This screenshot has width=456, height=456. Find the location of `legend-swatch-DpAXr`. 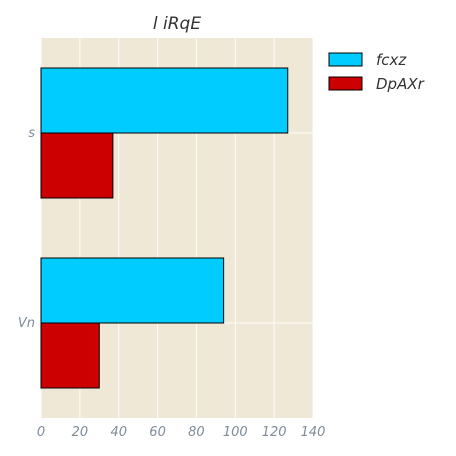

legend-swatch-DpAXr is located at coordinates (345, 83).